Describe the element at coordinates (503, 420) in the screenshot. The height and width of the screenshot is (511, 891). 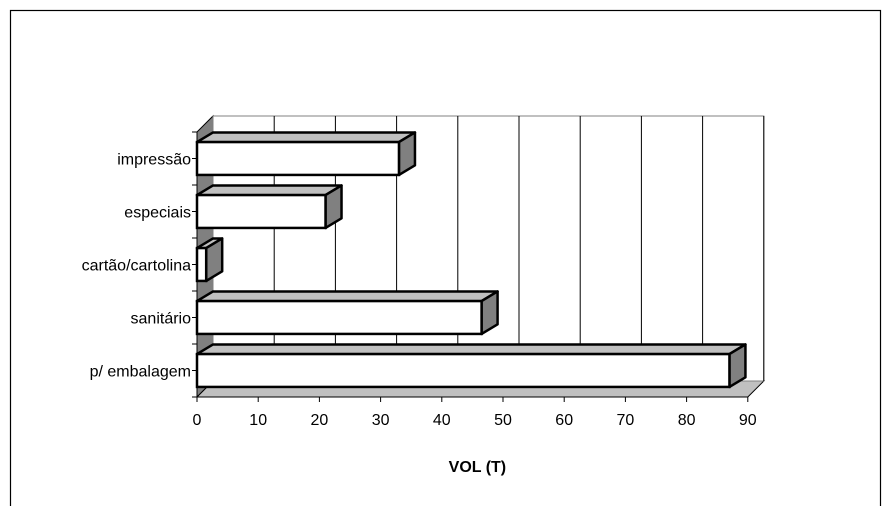
I see `x-tick-label: 50` at that location.